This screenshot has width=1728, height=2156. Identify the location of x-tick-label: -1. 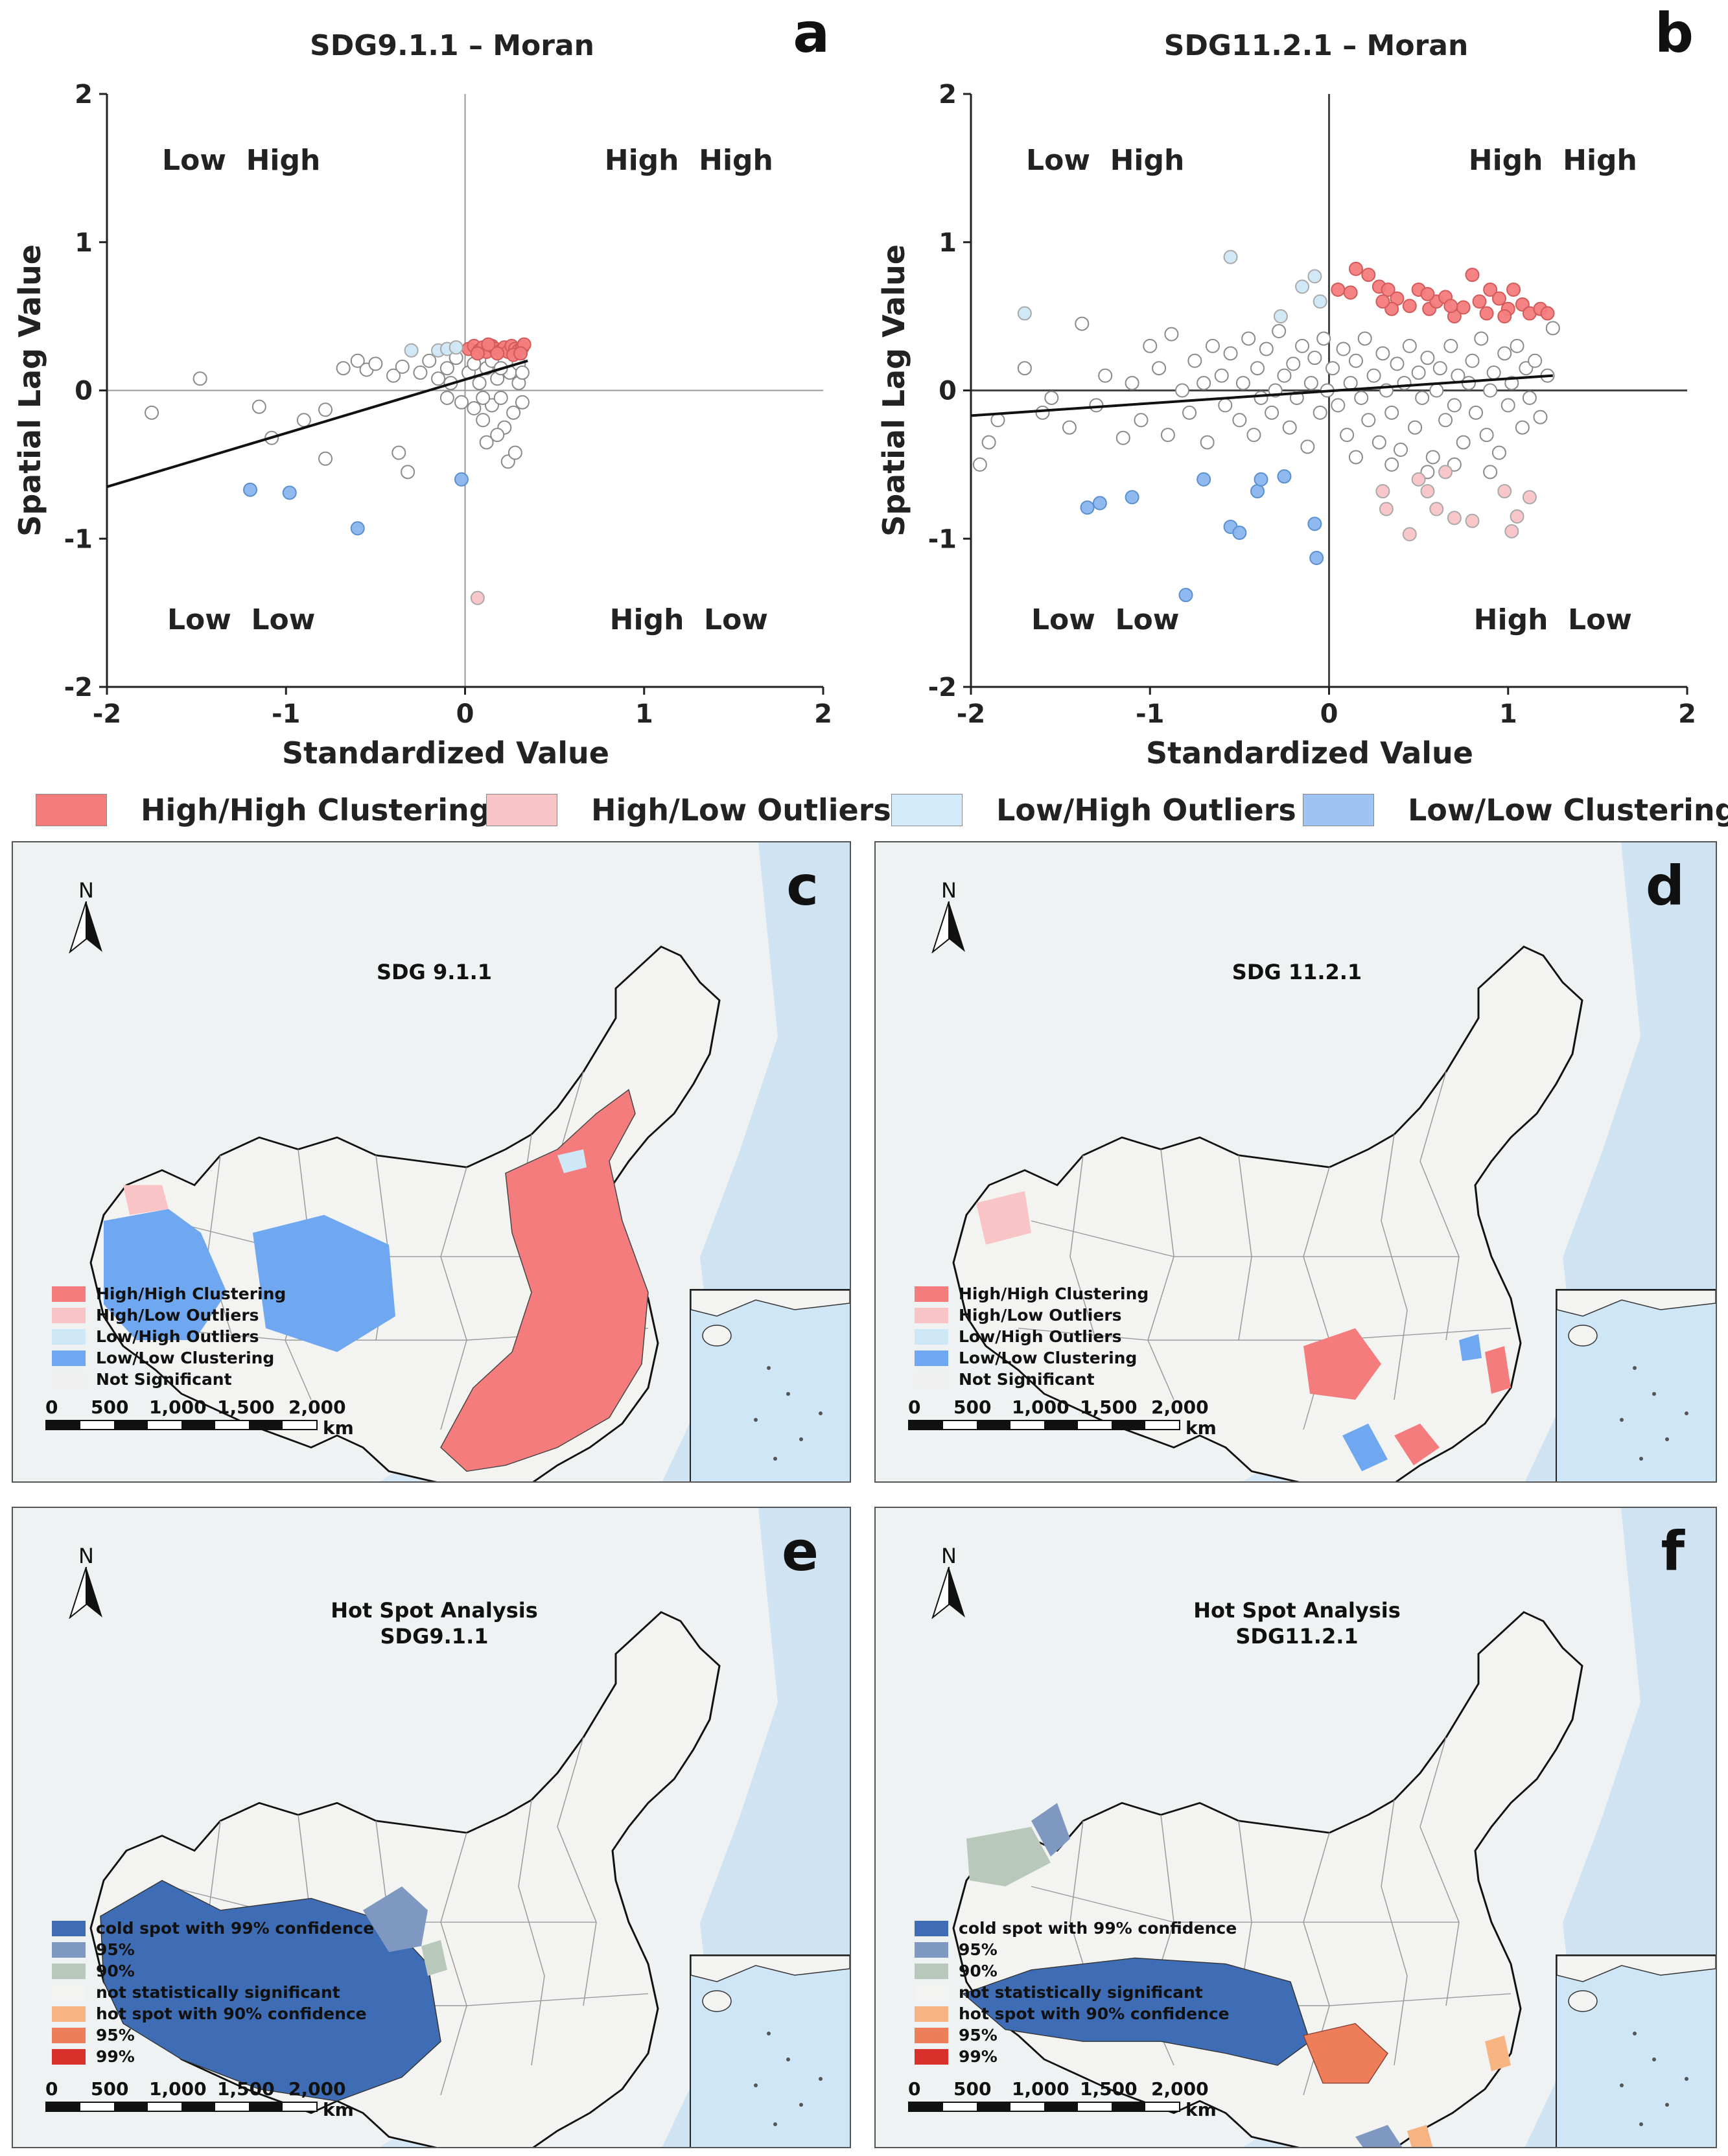
(1150, 714).